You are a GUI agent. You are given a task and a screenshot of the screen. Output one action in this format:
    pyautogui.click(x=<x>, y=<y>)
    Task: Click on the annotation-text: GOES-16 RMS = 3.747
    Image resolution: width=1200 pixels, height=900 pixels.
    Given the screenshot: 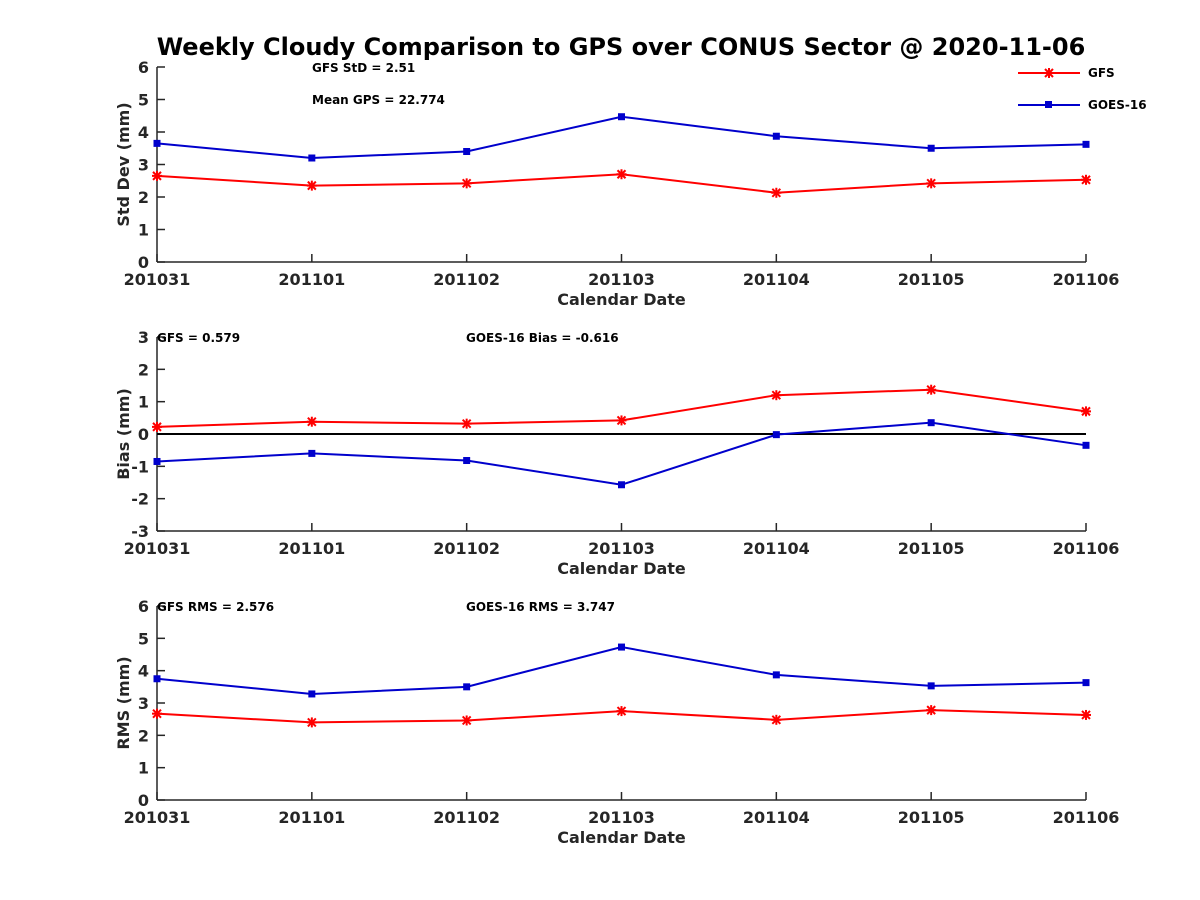 What is the action you would take?
    pyautogui.click(x=540, y=607)
    